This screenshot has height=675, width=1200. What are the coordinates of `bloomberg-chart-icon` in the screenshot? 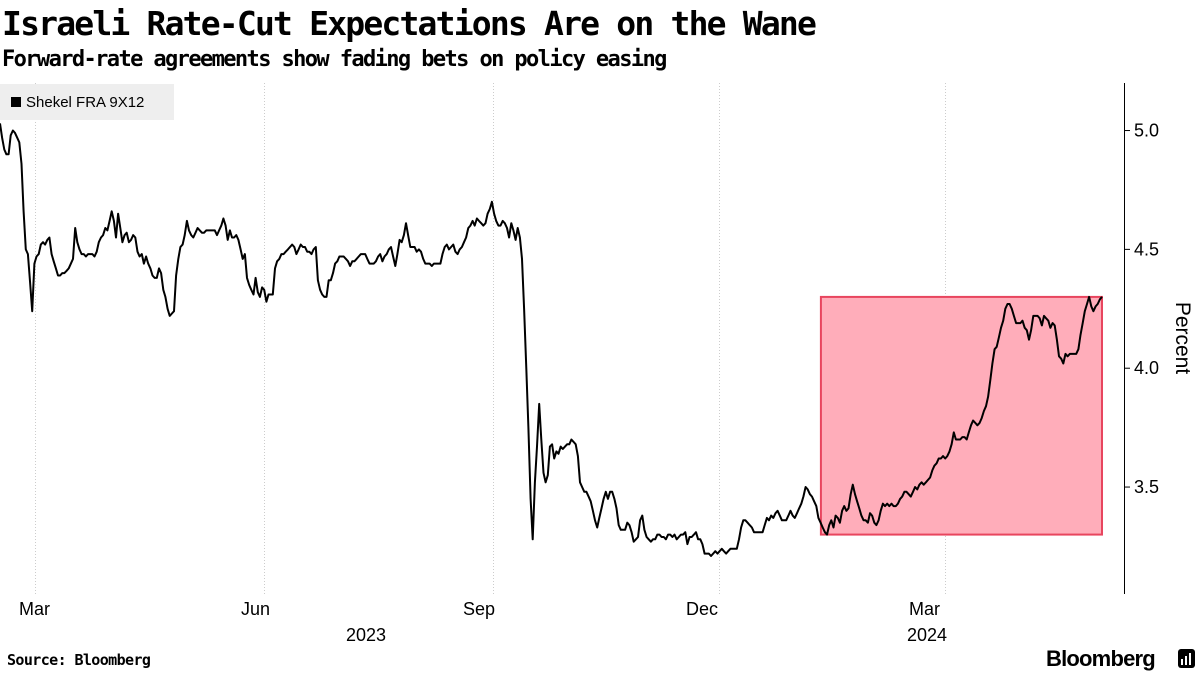 It's located at (1186, 658).